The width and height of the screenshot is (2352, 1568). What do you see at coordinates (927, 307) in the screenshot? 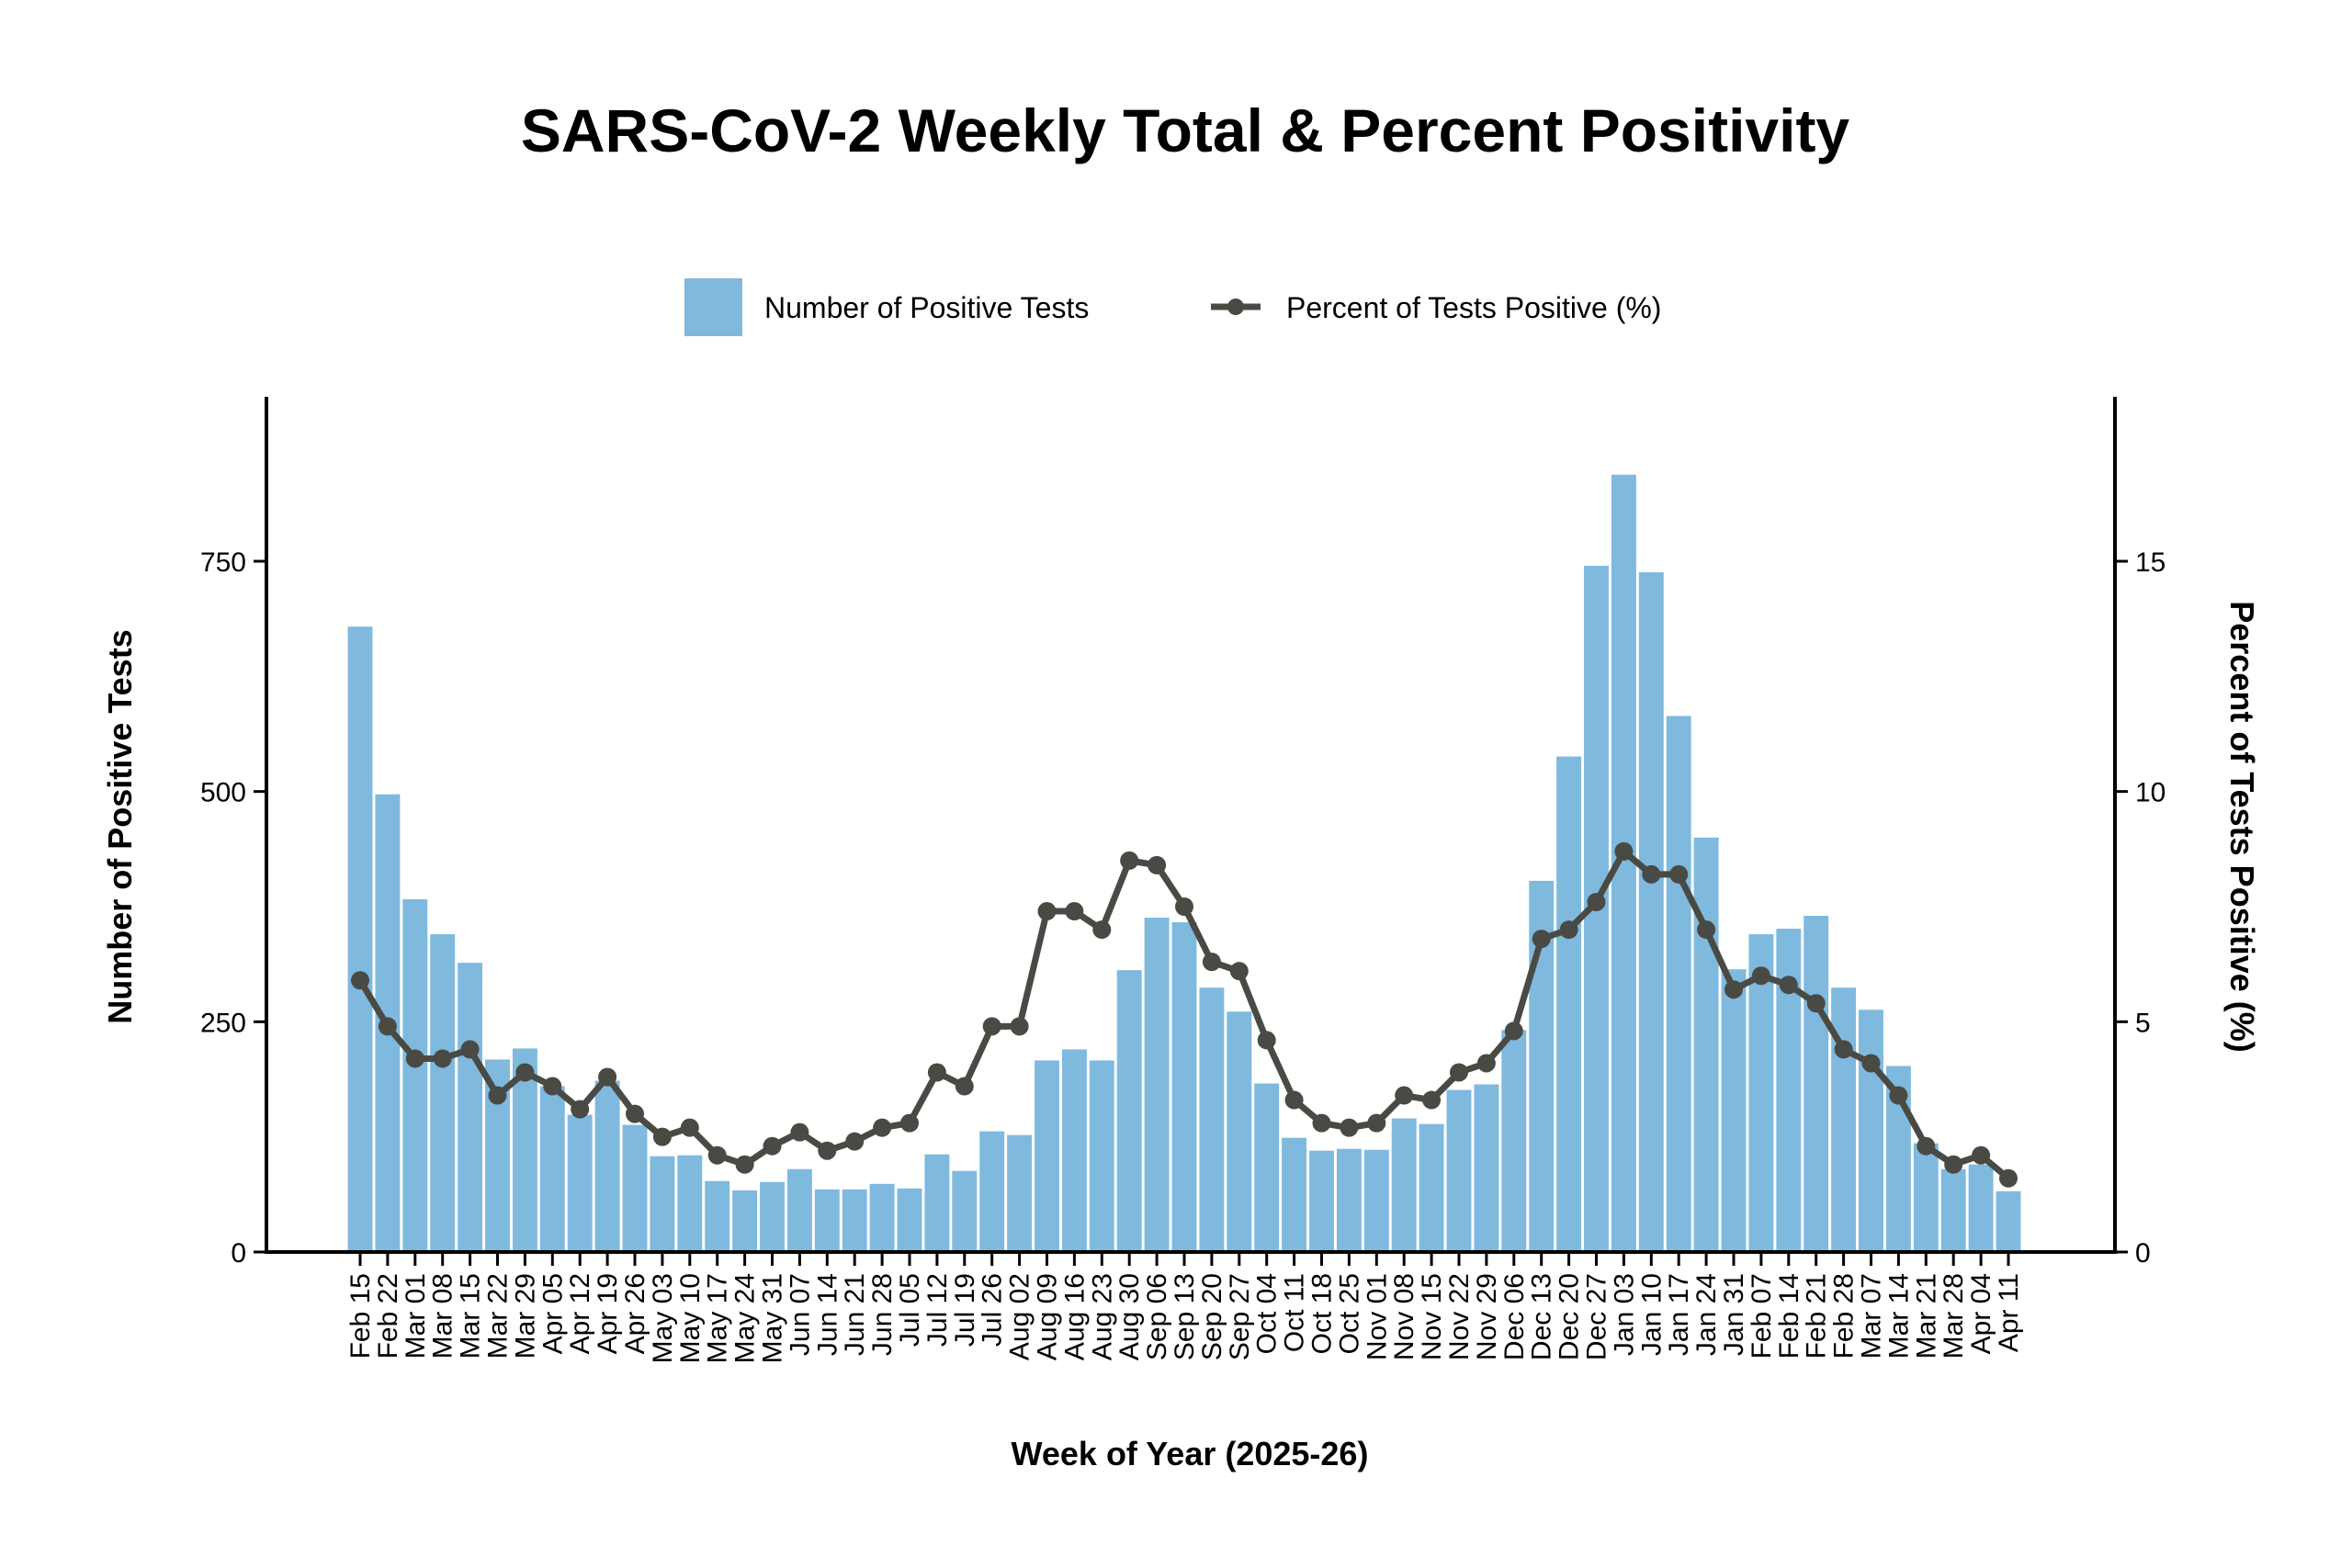
I see `legend-label-bars: Number of Positive Tests` at bounding box center [927, 307].